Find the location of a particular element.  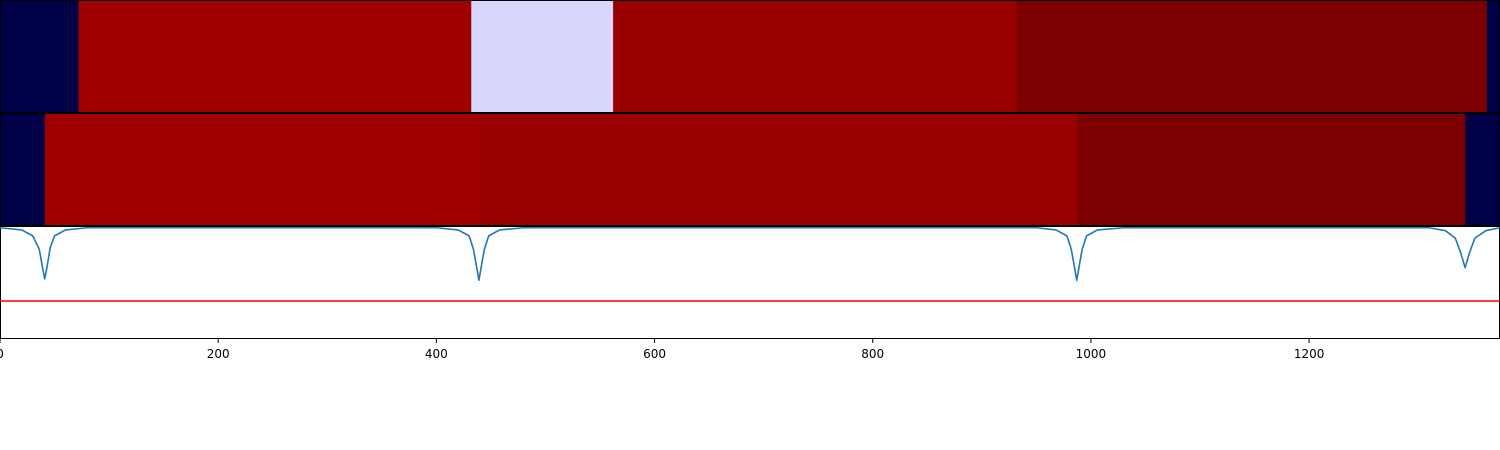

x-tick-label-200: 200 is located at coordinates (218, 354).